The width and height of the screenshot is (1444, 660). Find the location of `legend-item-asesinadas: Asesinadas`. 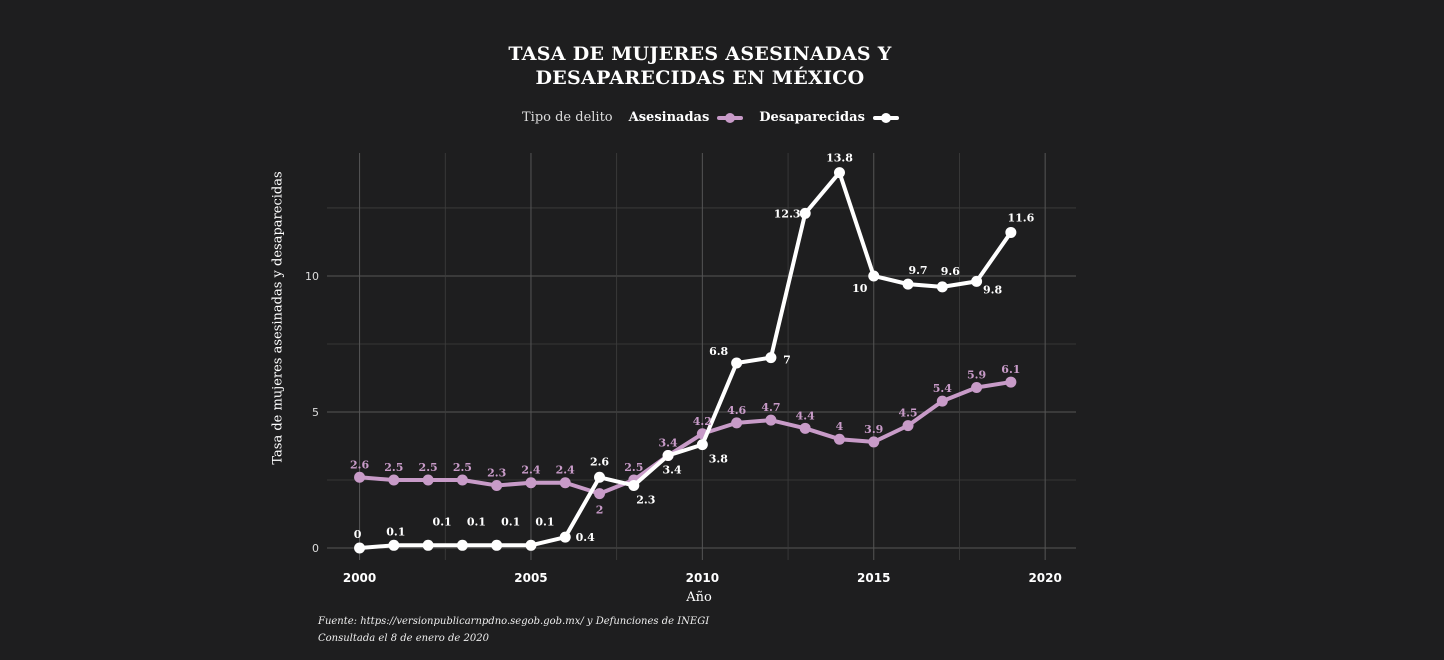

legend-item-asesinadas: Asesinadas is located at coordinates (686, 117).